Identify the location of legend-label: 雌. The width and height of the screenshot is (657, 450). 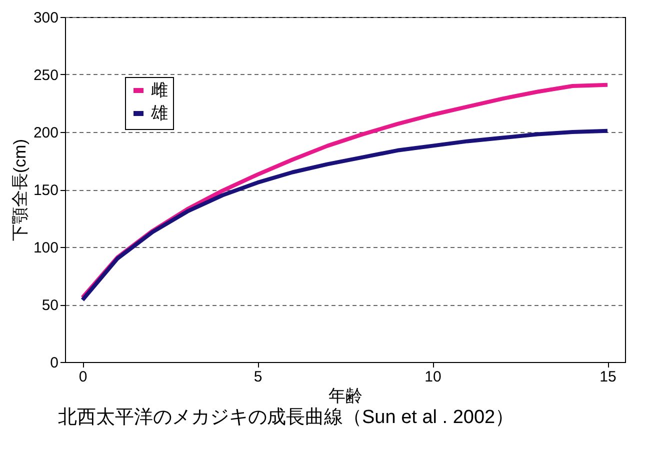
(159, 90).